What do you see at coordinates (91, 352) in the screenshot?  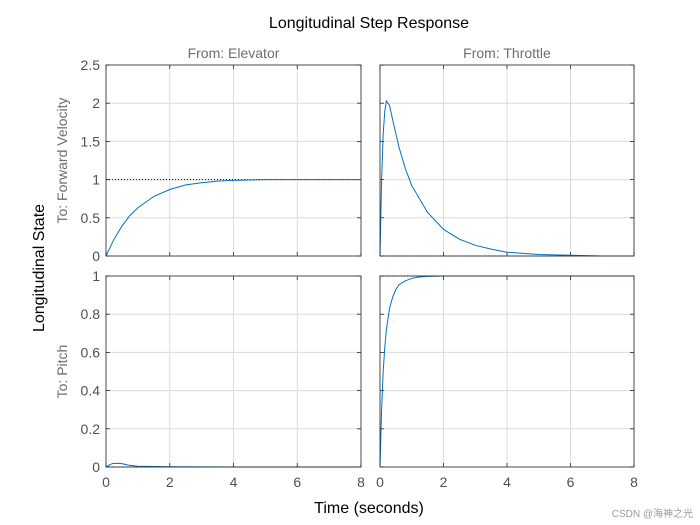 I see `y-tick-label: 0.6` at bounding box center [91, 352].